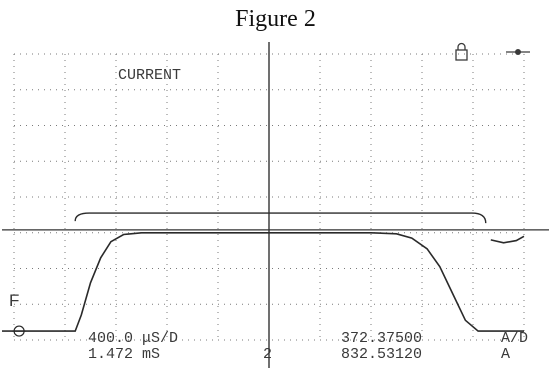  Describe the element at coordinates (280, 218) in the screenshot. I see `measurement-bracket` at that location.